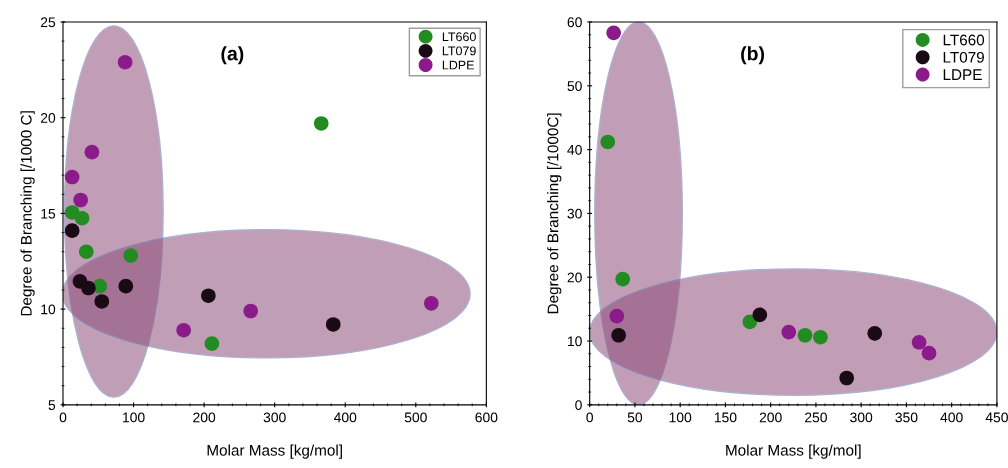 This screenshot has height=468, width=1008. I want to click on y-axis-title: Degree of Branching [/1000 C], so click(27, 213).